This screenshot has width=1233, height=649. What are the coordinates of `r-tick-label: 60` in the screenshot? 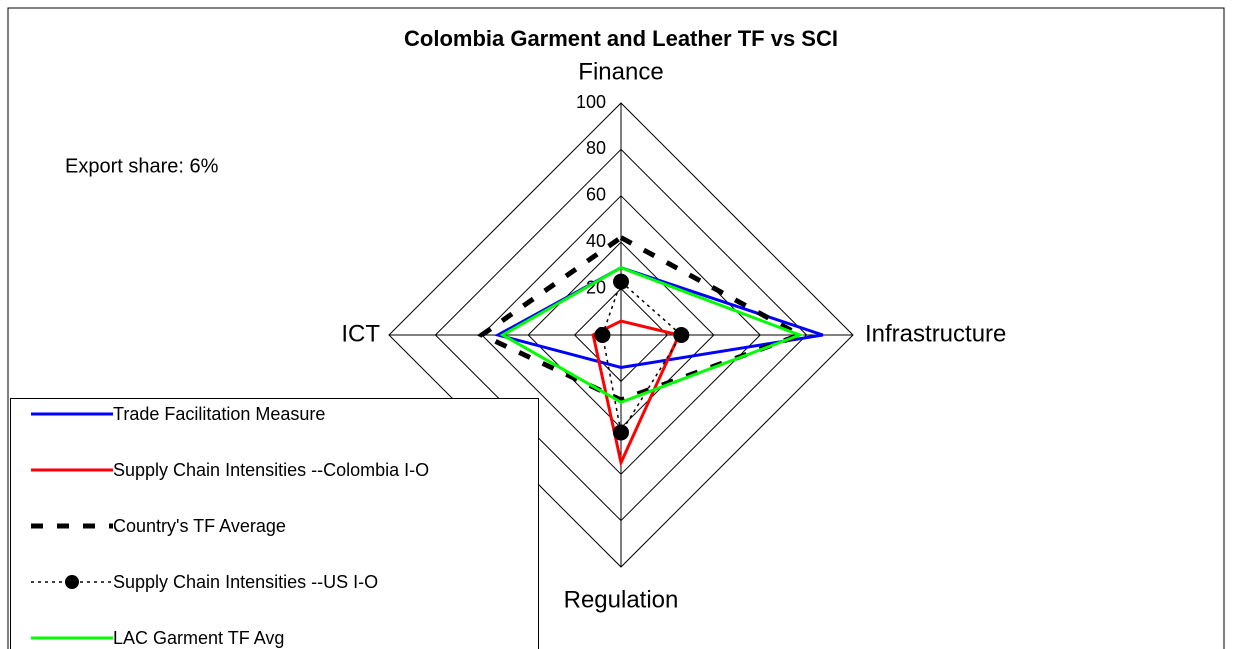 It's located at (596, 195).